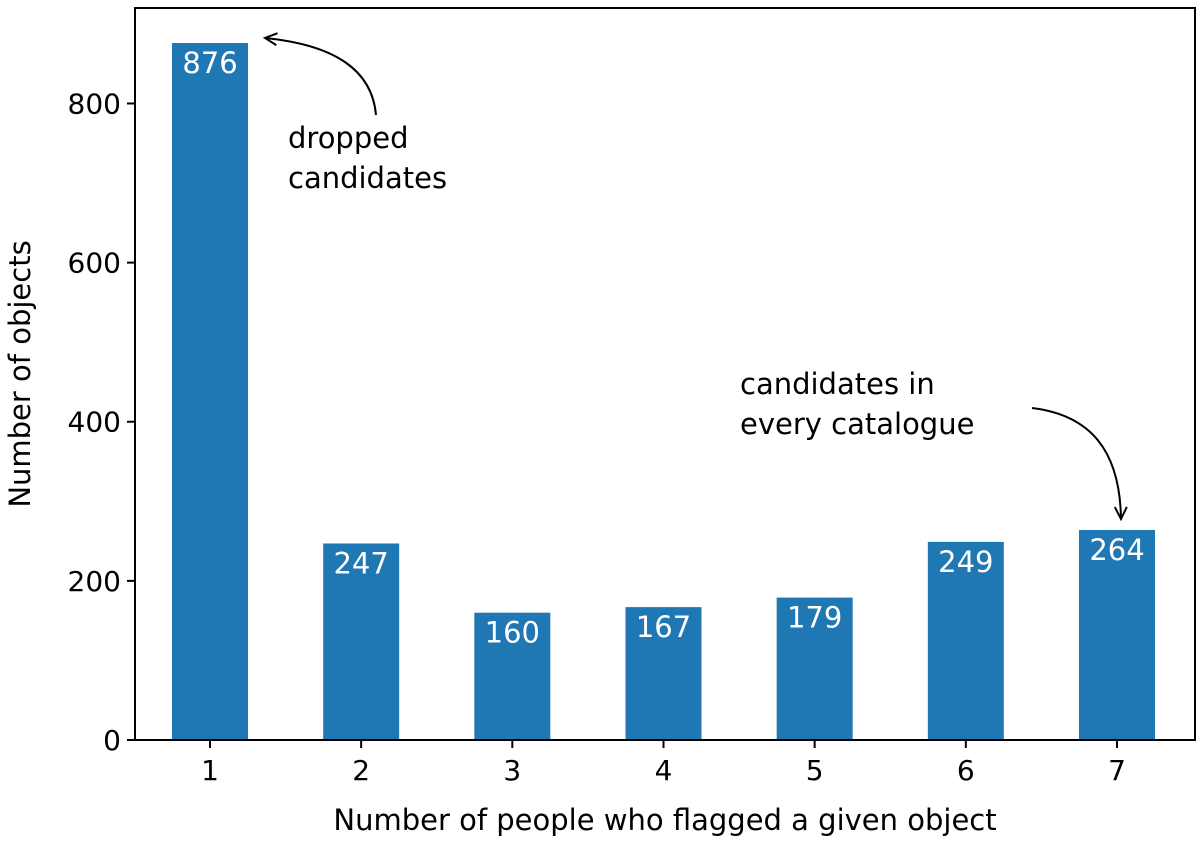 This screenshot has height=844, width=1200. What do you see at coordinates (966, 770) in the screenshot?
I see `x-tick-label: 6` at bounding box center [966, 770].